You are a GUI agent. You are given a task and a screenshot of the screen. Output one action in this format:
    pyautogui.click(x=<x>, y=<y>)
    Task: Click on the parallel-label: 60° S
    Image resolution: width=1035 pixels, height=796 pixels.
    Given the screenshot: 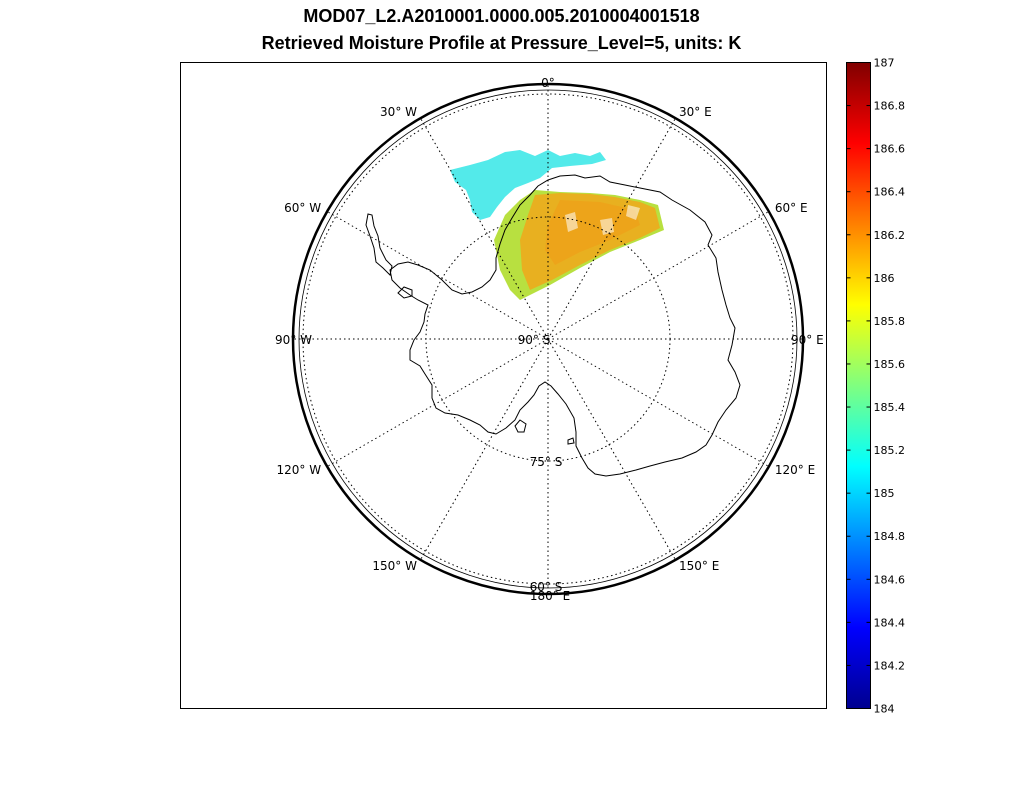 What is the action you would take?
    pyautogui.click(x=546, y=587)
    